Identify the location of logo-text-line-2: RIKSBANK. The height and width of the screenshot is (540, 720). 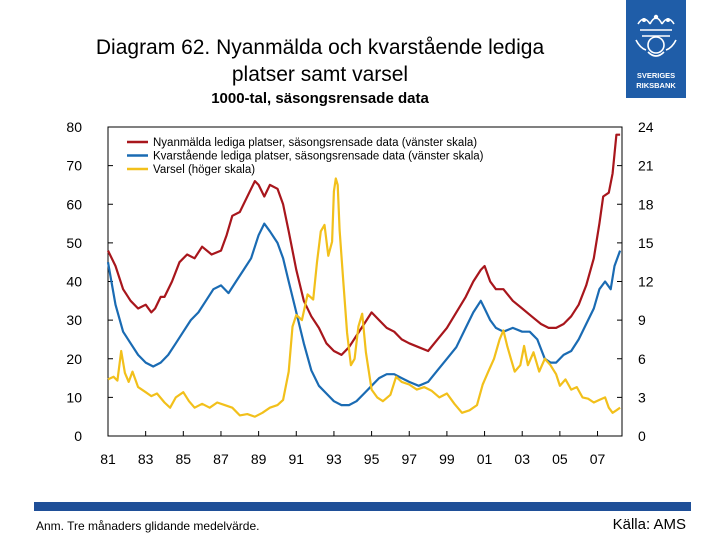
(656, 85).